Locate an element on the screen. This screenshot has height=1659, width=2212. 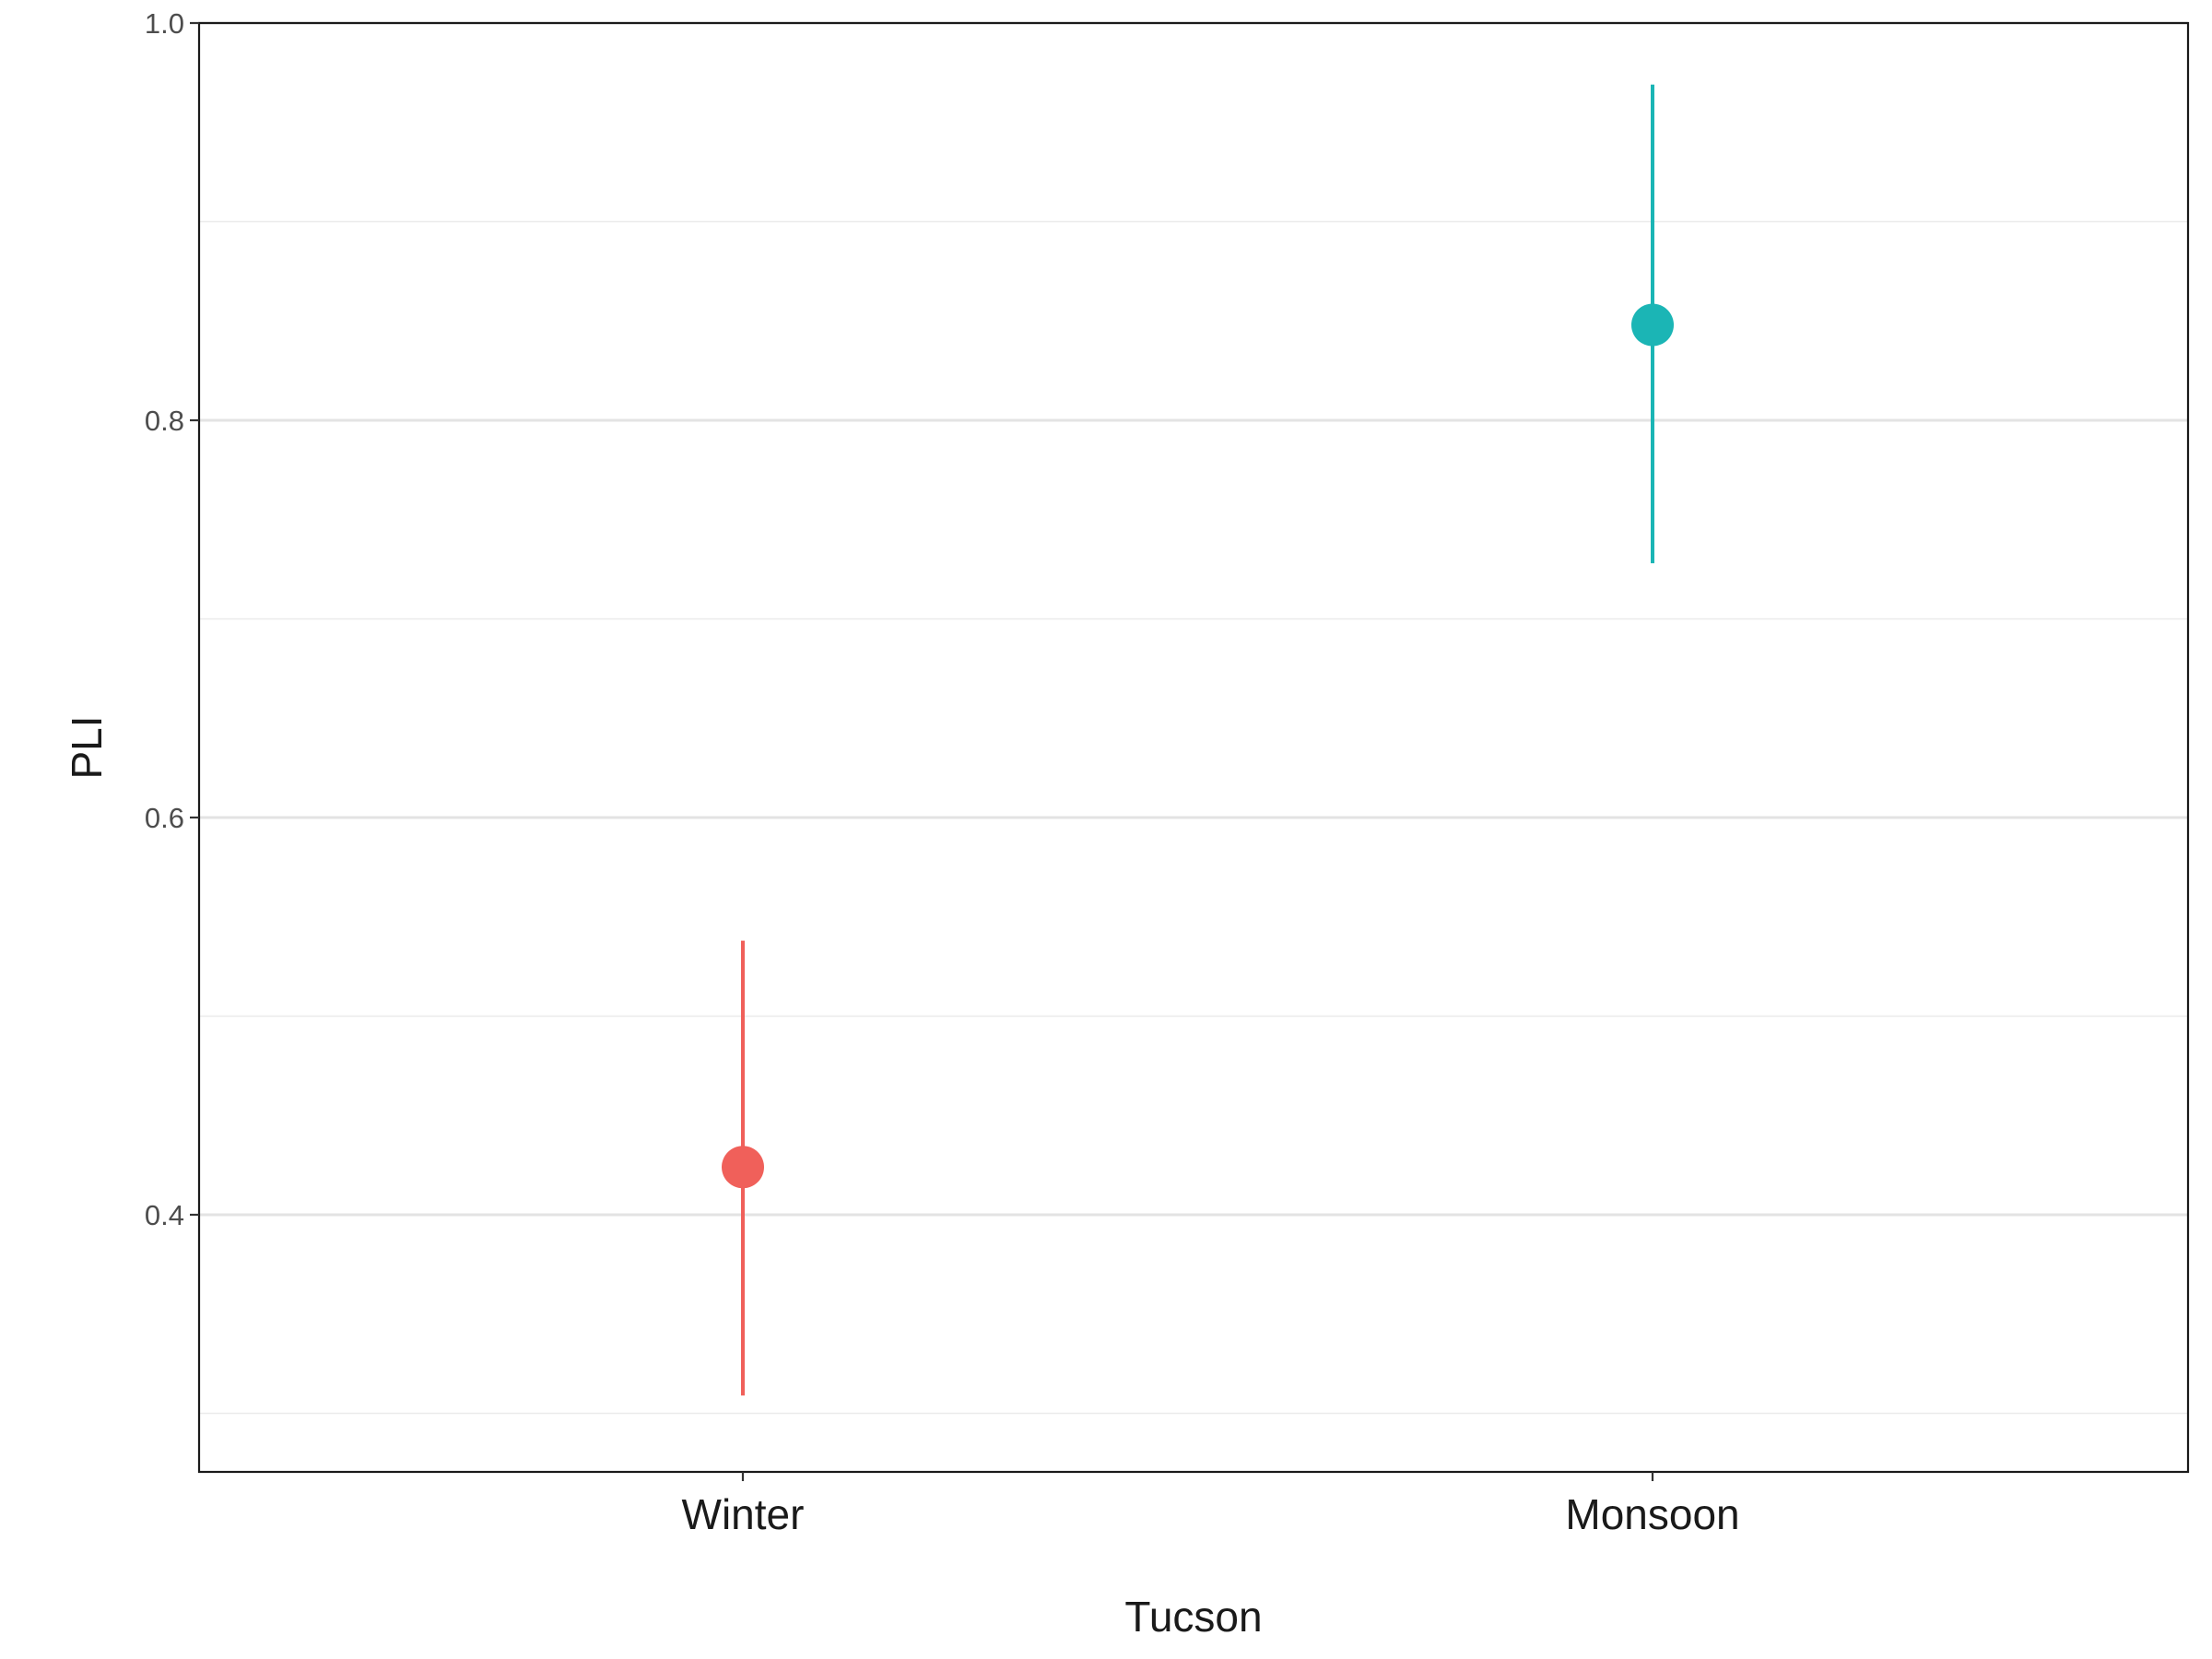
point-winter is located at coordinates (743, 1167).